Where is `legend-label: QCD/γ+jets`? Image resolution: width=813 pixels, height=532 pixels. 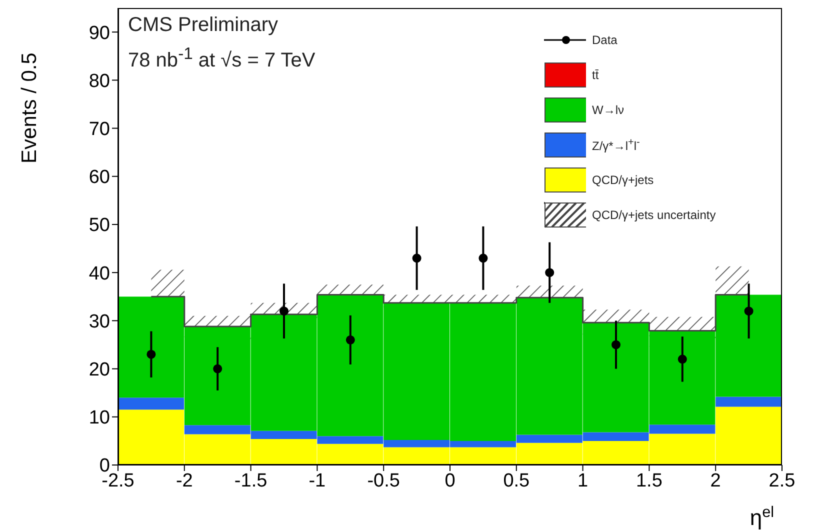 legend-label: QCD/γ+jets is located at coordinates (623, 179).